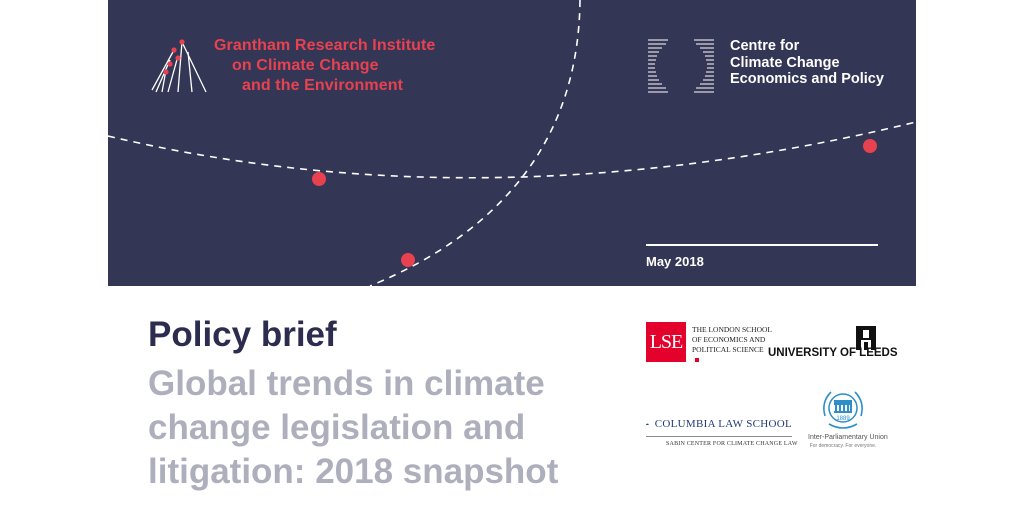 The width and height of the screenshot is (1024, 512). Describe the element at coordinates (785, 62) in the screenshot. I see `cccep-name-line-2: Climate Change` at that location.